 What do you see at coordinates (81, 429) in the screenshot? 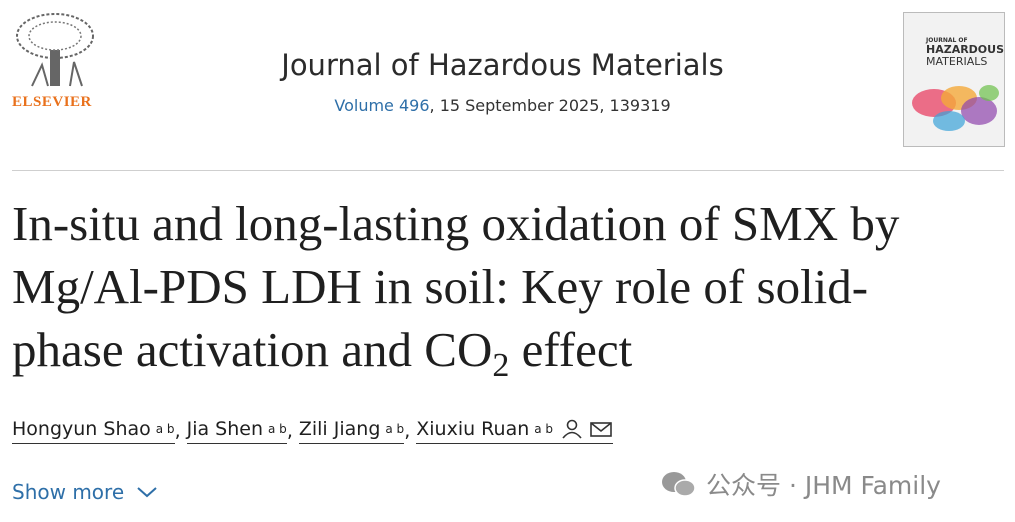
I see `author-name: Hongyun Shao` at bounding box center [81, 429].